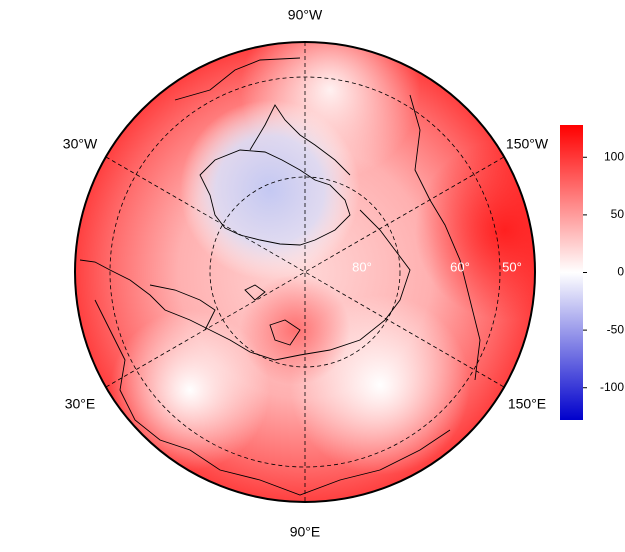  Describe the element at coordinates (512, 266) in the screenshot. I see `latitude-label: 50°` at that location.